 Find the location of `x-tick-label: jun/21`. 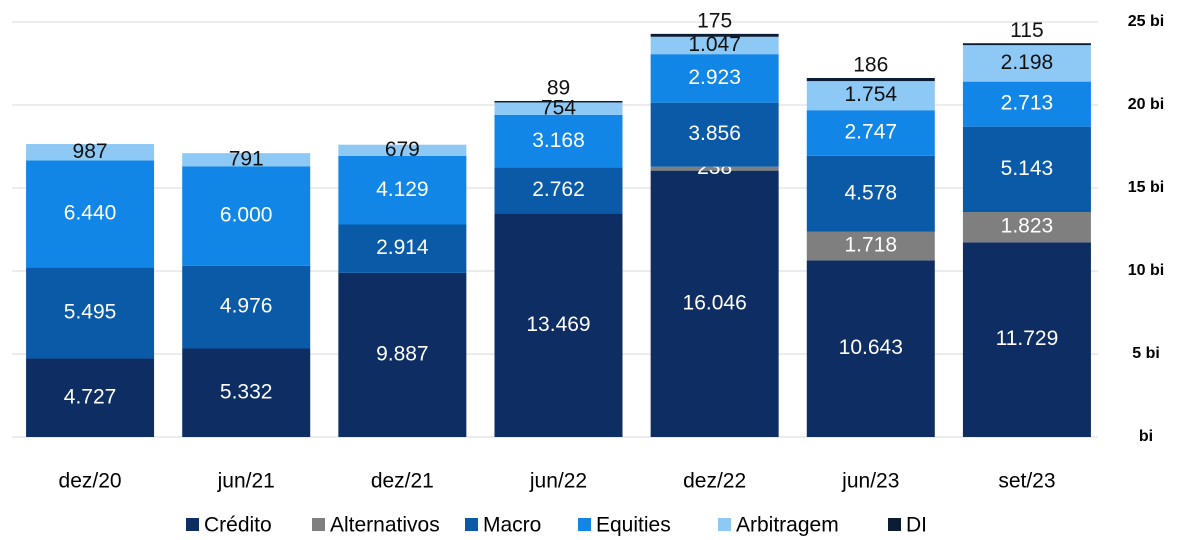

x-tick-label: jun/21 is located at coordinates (246, 481).